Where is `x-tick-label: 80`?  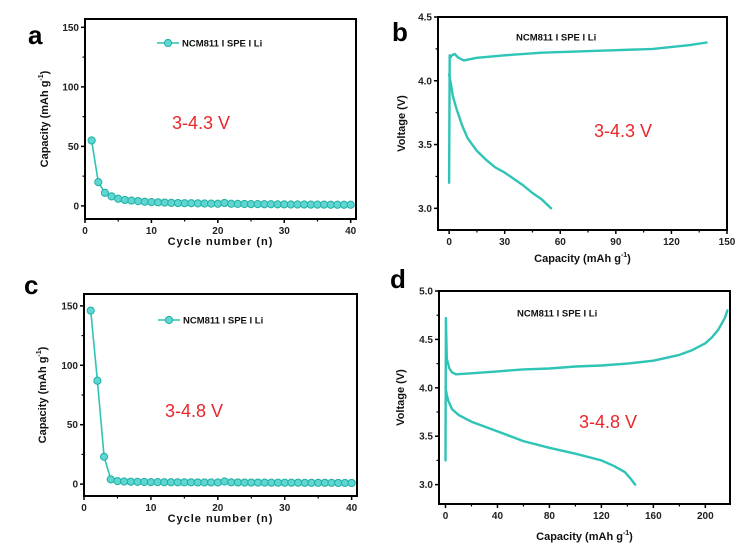 x-tick-label: 80 is located at coordinates (550, 516).